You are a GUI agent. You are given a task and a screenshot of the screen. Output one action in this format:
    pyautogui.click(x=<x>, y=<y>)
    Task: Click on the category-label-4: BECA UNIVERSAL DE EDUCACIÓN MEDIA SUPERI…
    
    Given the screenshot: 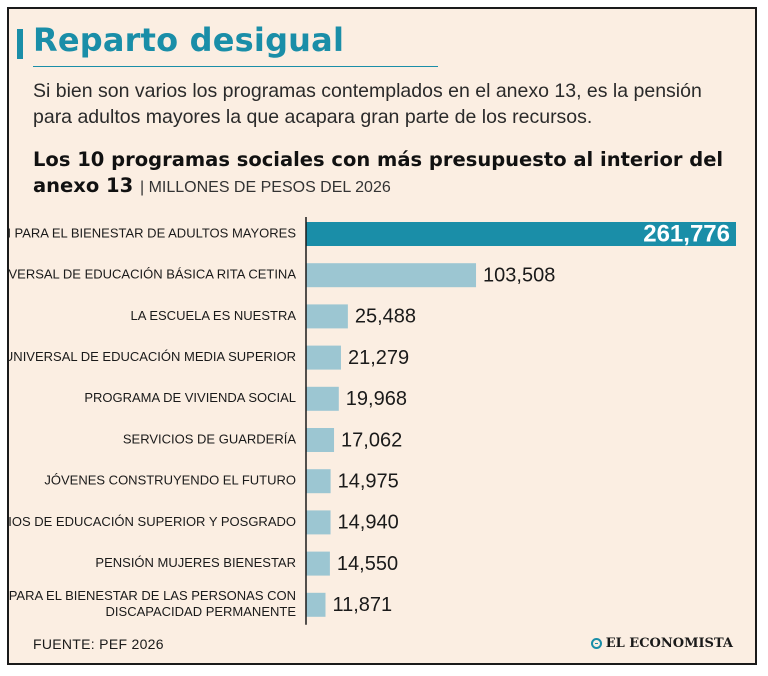 What is the action you would take?
    pyautogui.click(x=152, y=356)
    